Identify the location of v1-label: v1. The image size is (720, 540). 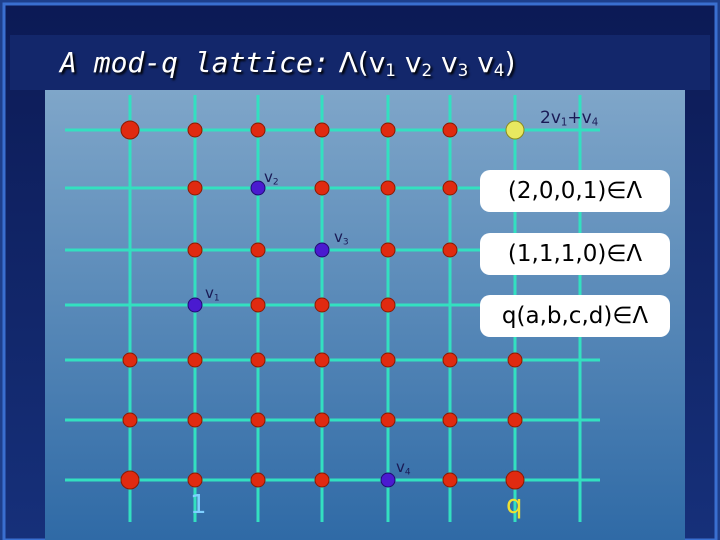
(212, 293).